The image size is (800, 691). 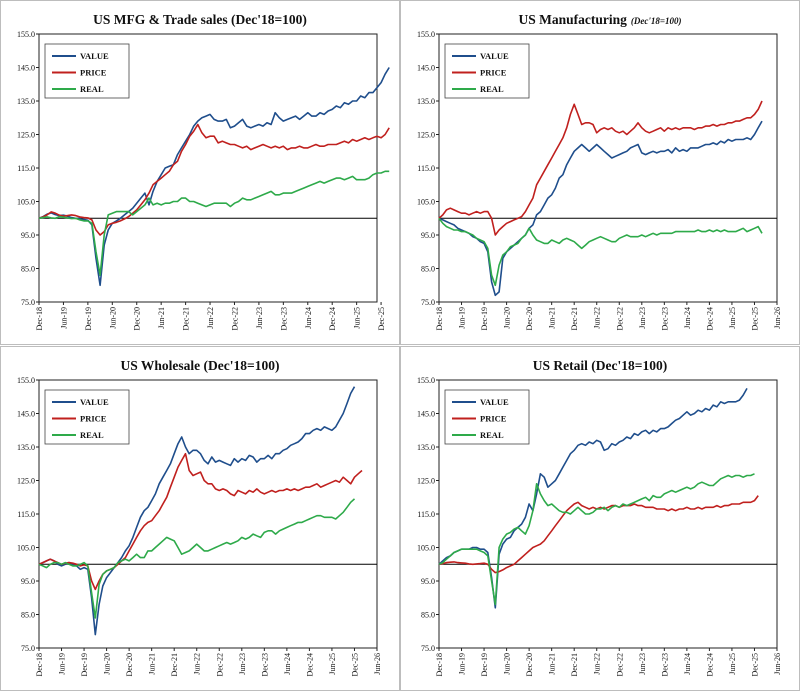 I want to click on chart-title-sub: (Dec'18=100), so click(x=656, y=21).